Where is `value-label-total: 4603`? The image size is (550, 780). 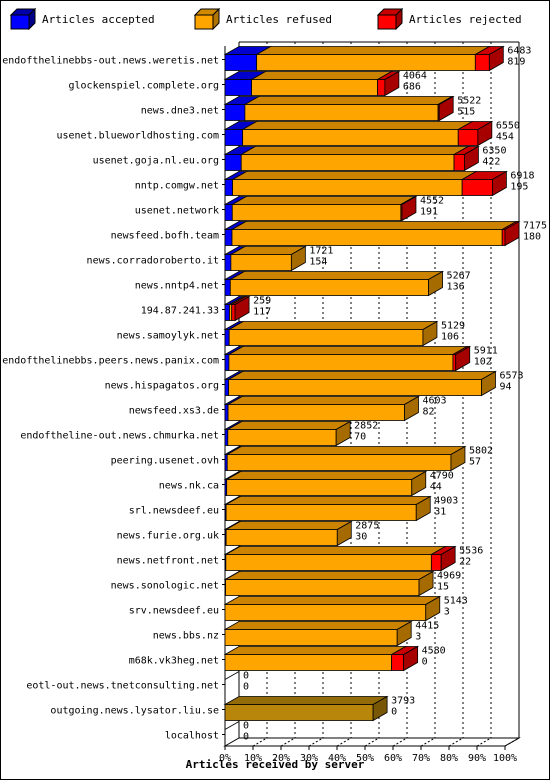
value-label-total: 4603 is located at coordinates (434, 401).